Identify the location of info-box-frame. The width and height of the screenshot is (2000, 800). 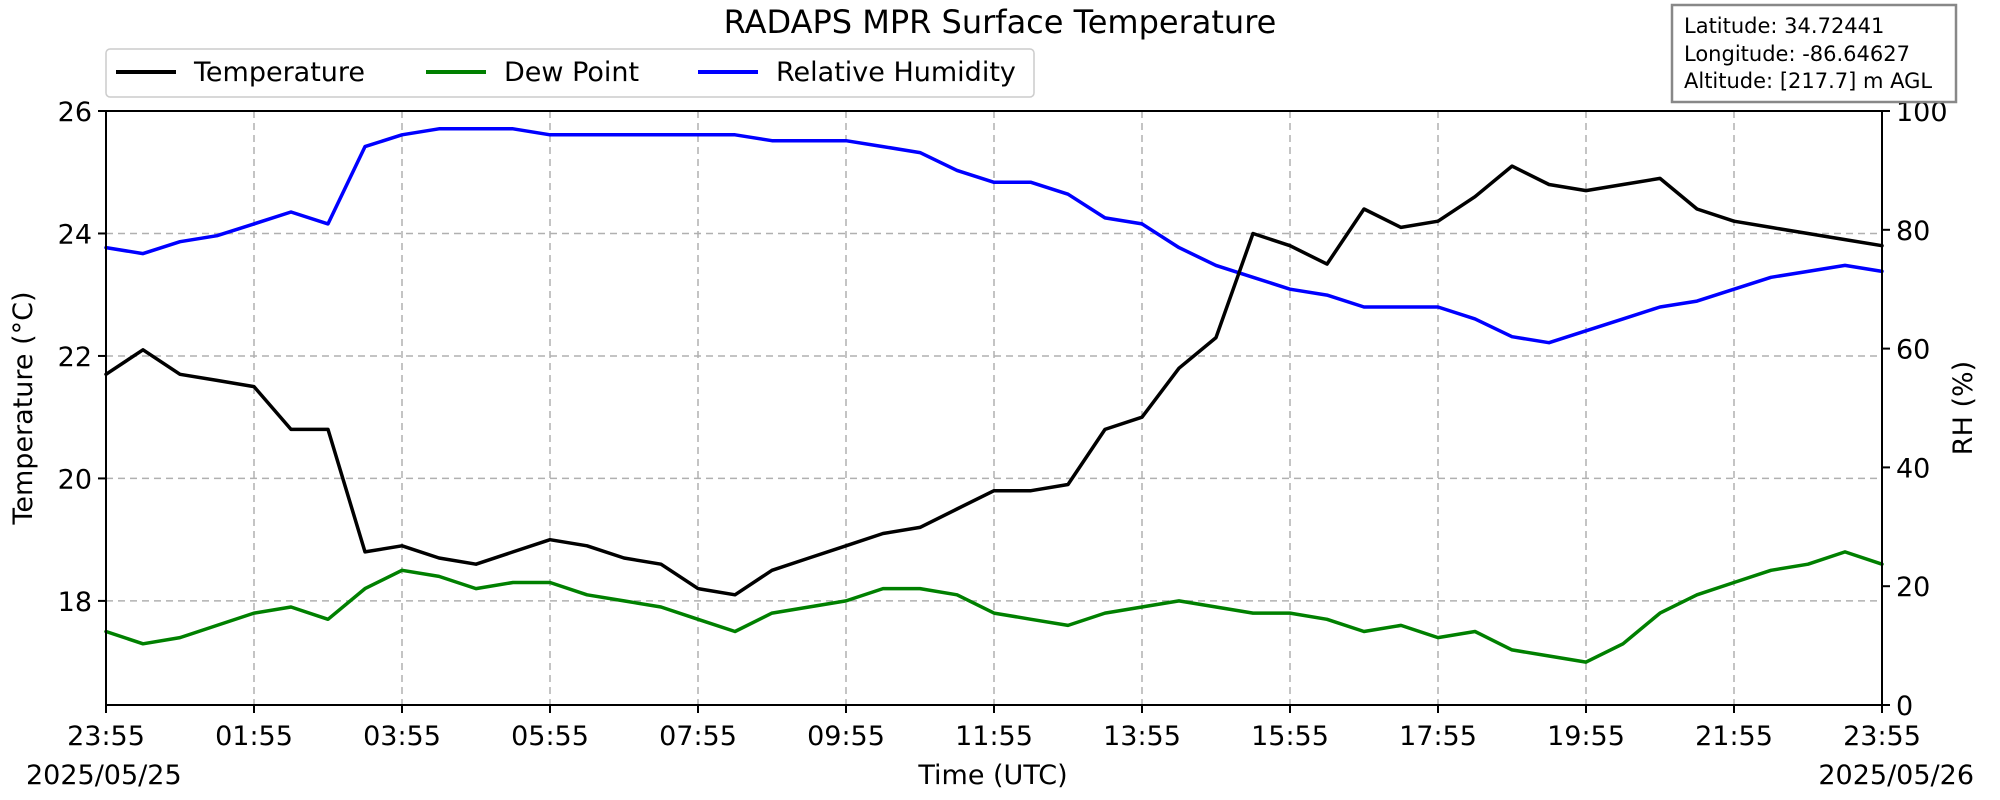
(1814, 53).